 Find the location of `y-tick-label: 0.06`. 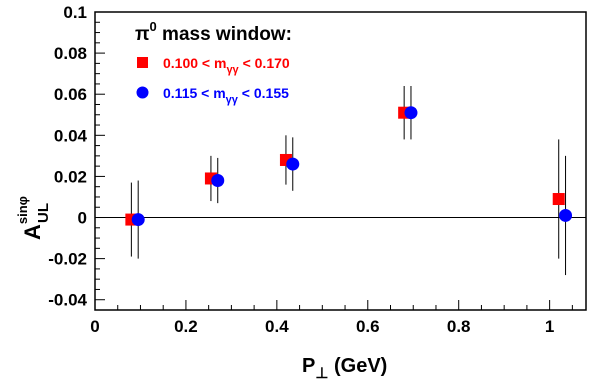

y-tick-label: 0.06 is located at coordinates (70, 94).